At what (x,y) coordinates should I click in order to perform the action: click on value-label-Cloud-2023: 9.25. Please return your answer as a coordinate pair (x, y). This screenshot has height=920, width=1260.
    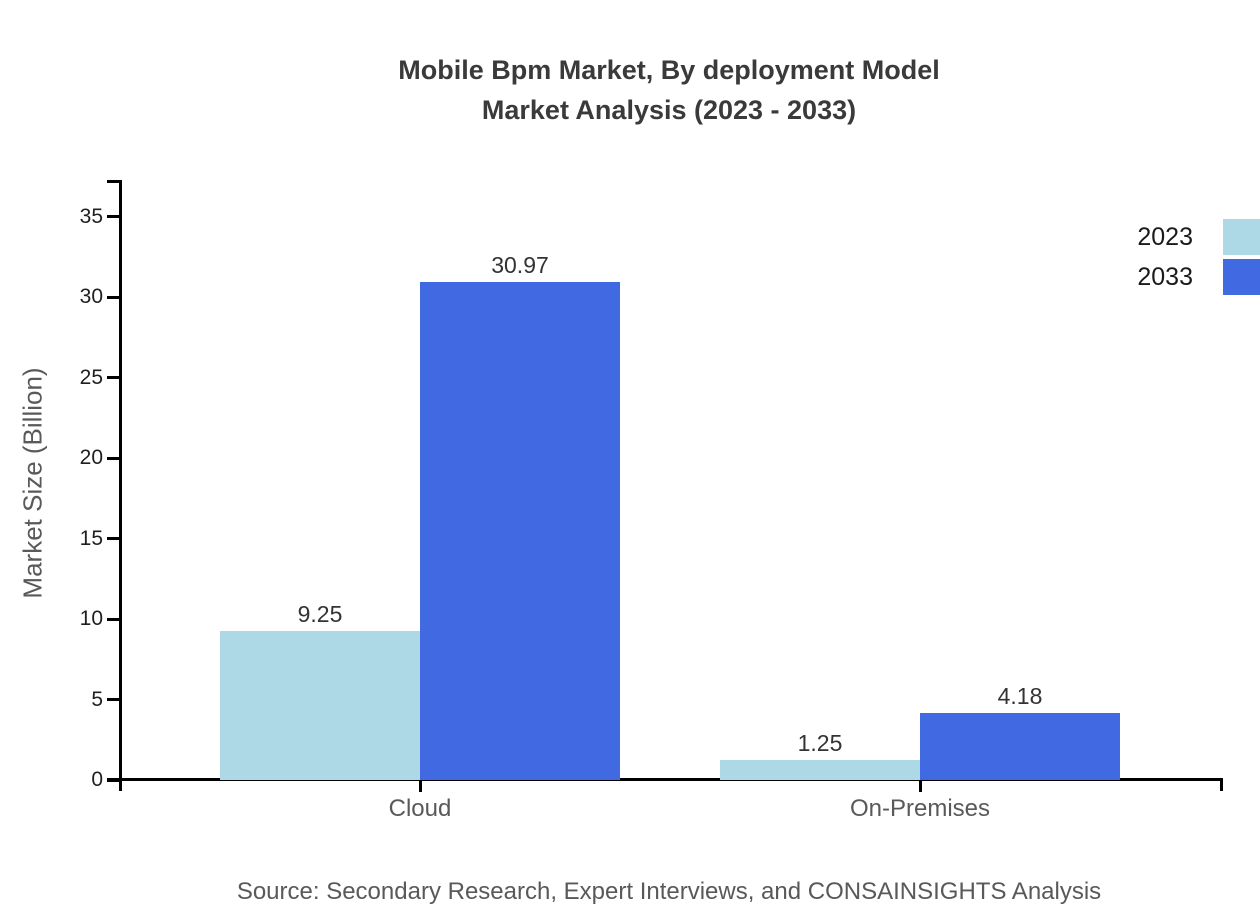
    Looking at the image, I should click on (320, 614).